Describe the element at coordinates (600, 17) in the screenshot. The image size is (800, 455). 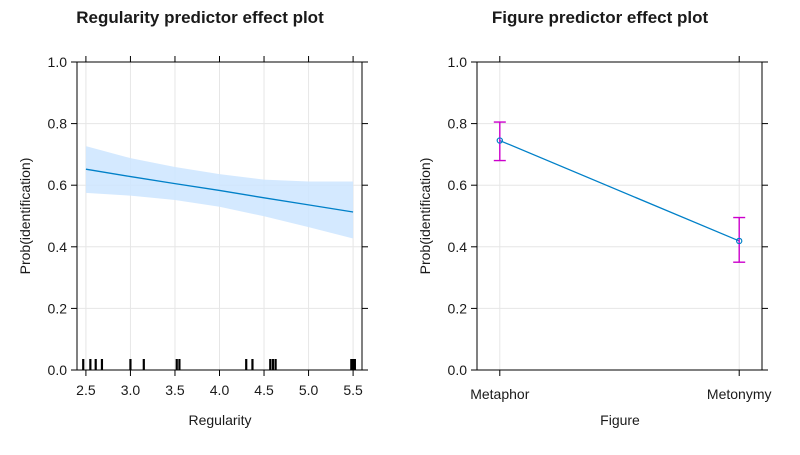
I see `figure-plot-title: Figure predictor effect plot` at that location.